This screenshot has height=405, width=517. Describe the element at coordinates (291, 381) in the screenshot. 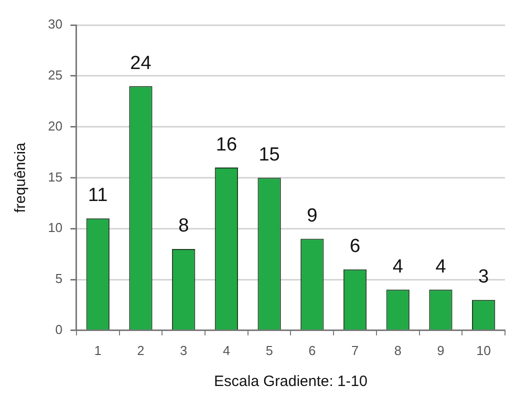

I see `x-axis-title: Escala Gradiente: 1-10` at that location.